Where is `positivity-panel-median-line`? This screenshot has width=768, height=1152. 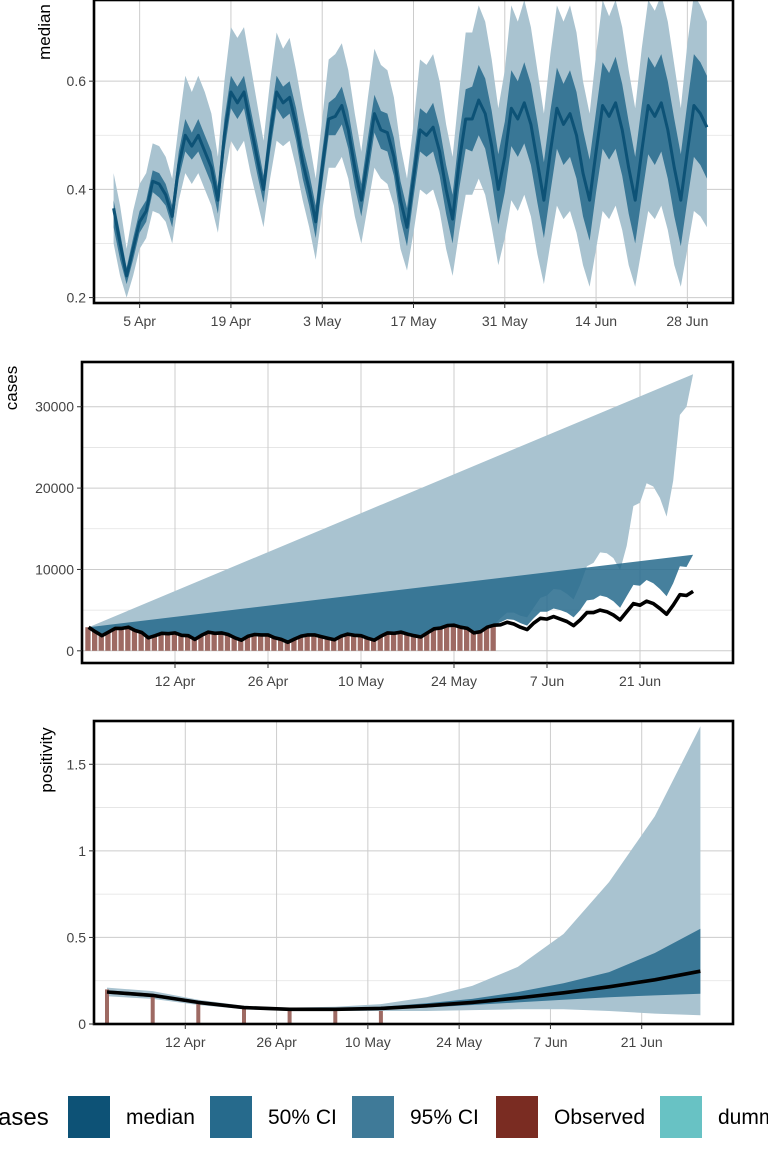
positivity-panel-median-line is located at coordinates (403, 990).